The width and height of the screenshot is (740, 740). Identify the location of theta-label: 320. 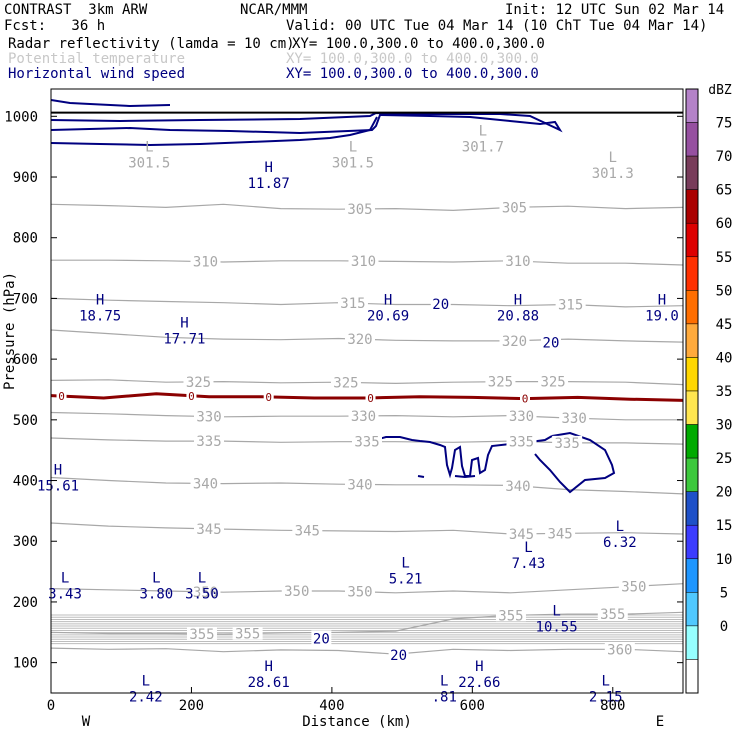
(359, 340).